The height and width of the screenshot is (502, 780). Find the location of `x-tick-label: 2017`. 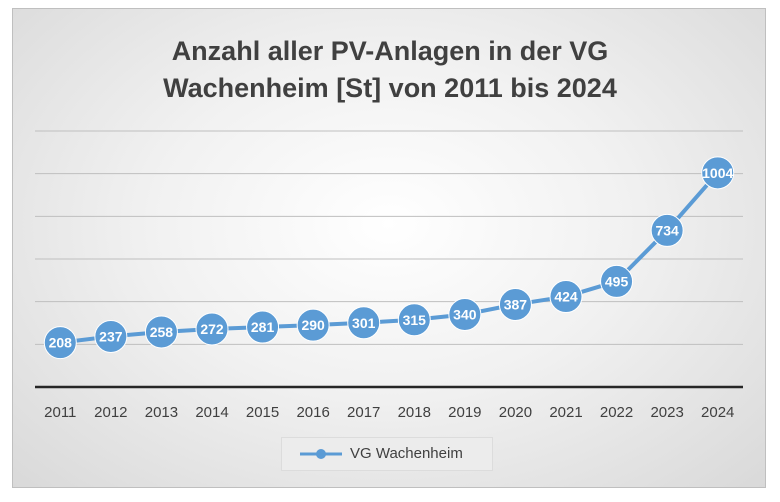

x-tick-label: 2017 is located at coordinates (363, 412).